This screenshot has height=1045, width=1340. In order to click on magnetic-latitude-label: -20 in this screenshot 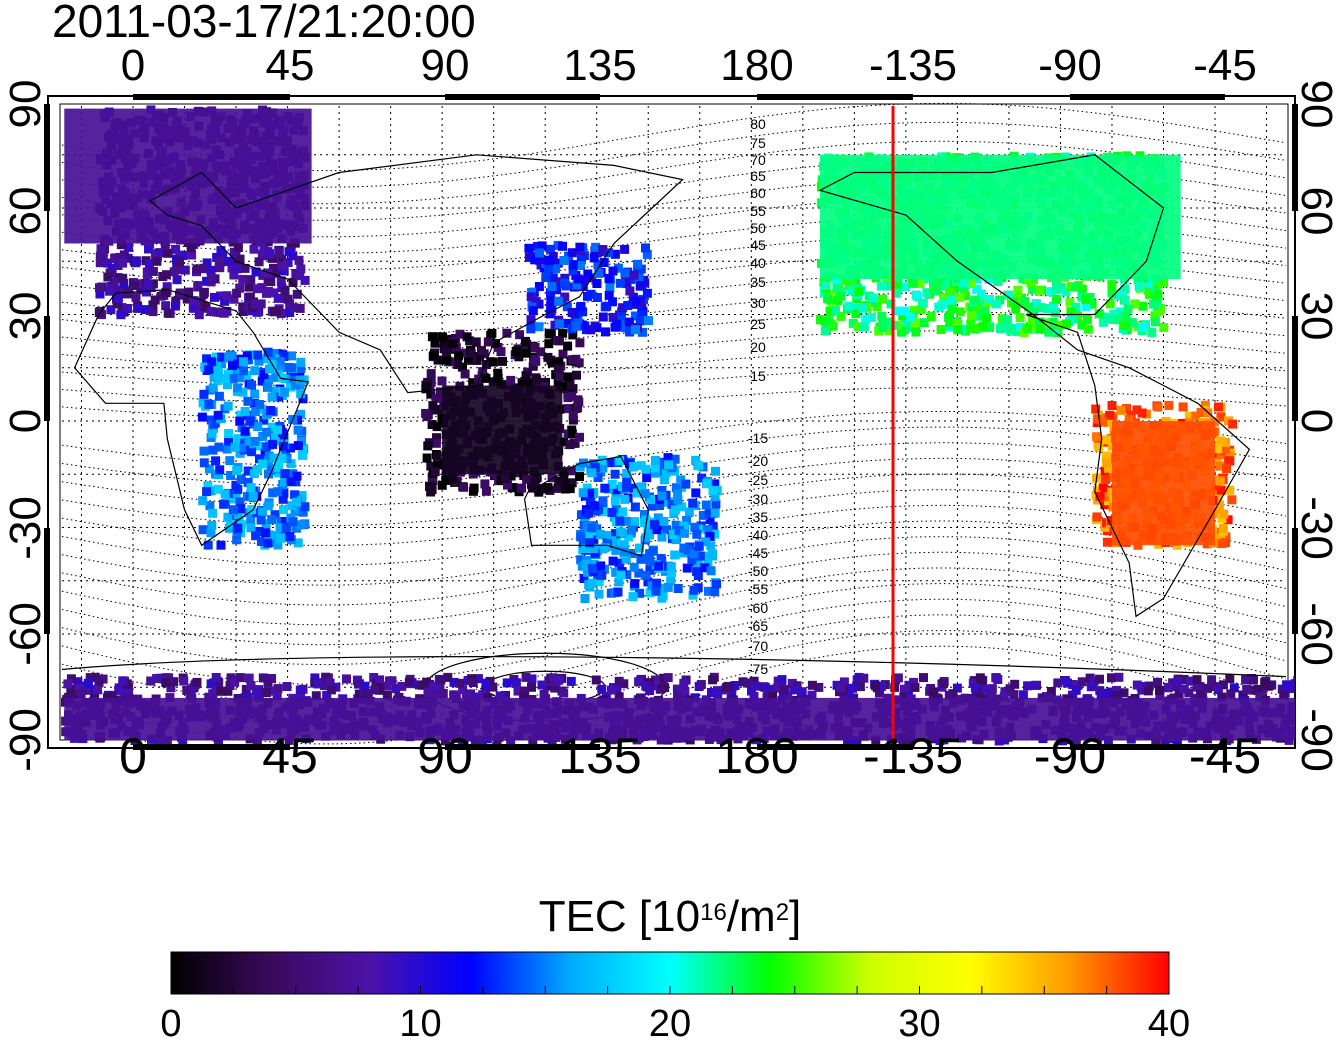, I will do `click(758, 461)`.